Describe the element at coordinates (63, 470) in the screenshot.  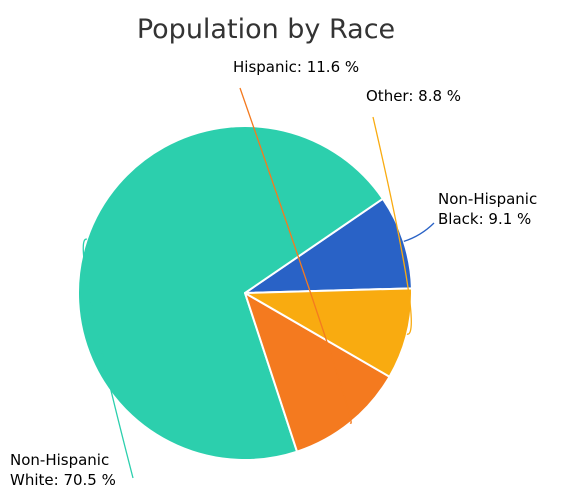
I see `data-label-non-hispanic-white: Non-Hispanic White: 70.5 %` at that location.